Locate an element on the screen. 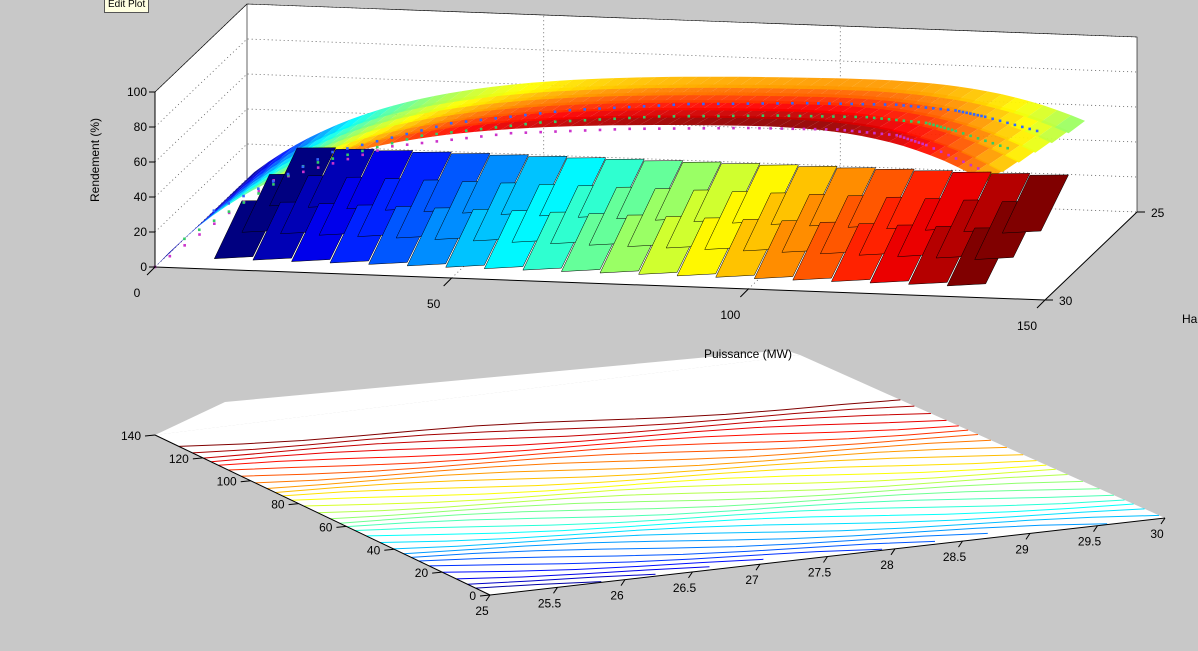 The width and height of the screenshot is (1198, 651). y-axis-label: Rendement (%) is located at coordinates (95, 160).